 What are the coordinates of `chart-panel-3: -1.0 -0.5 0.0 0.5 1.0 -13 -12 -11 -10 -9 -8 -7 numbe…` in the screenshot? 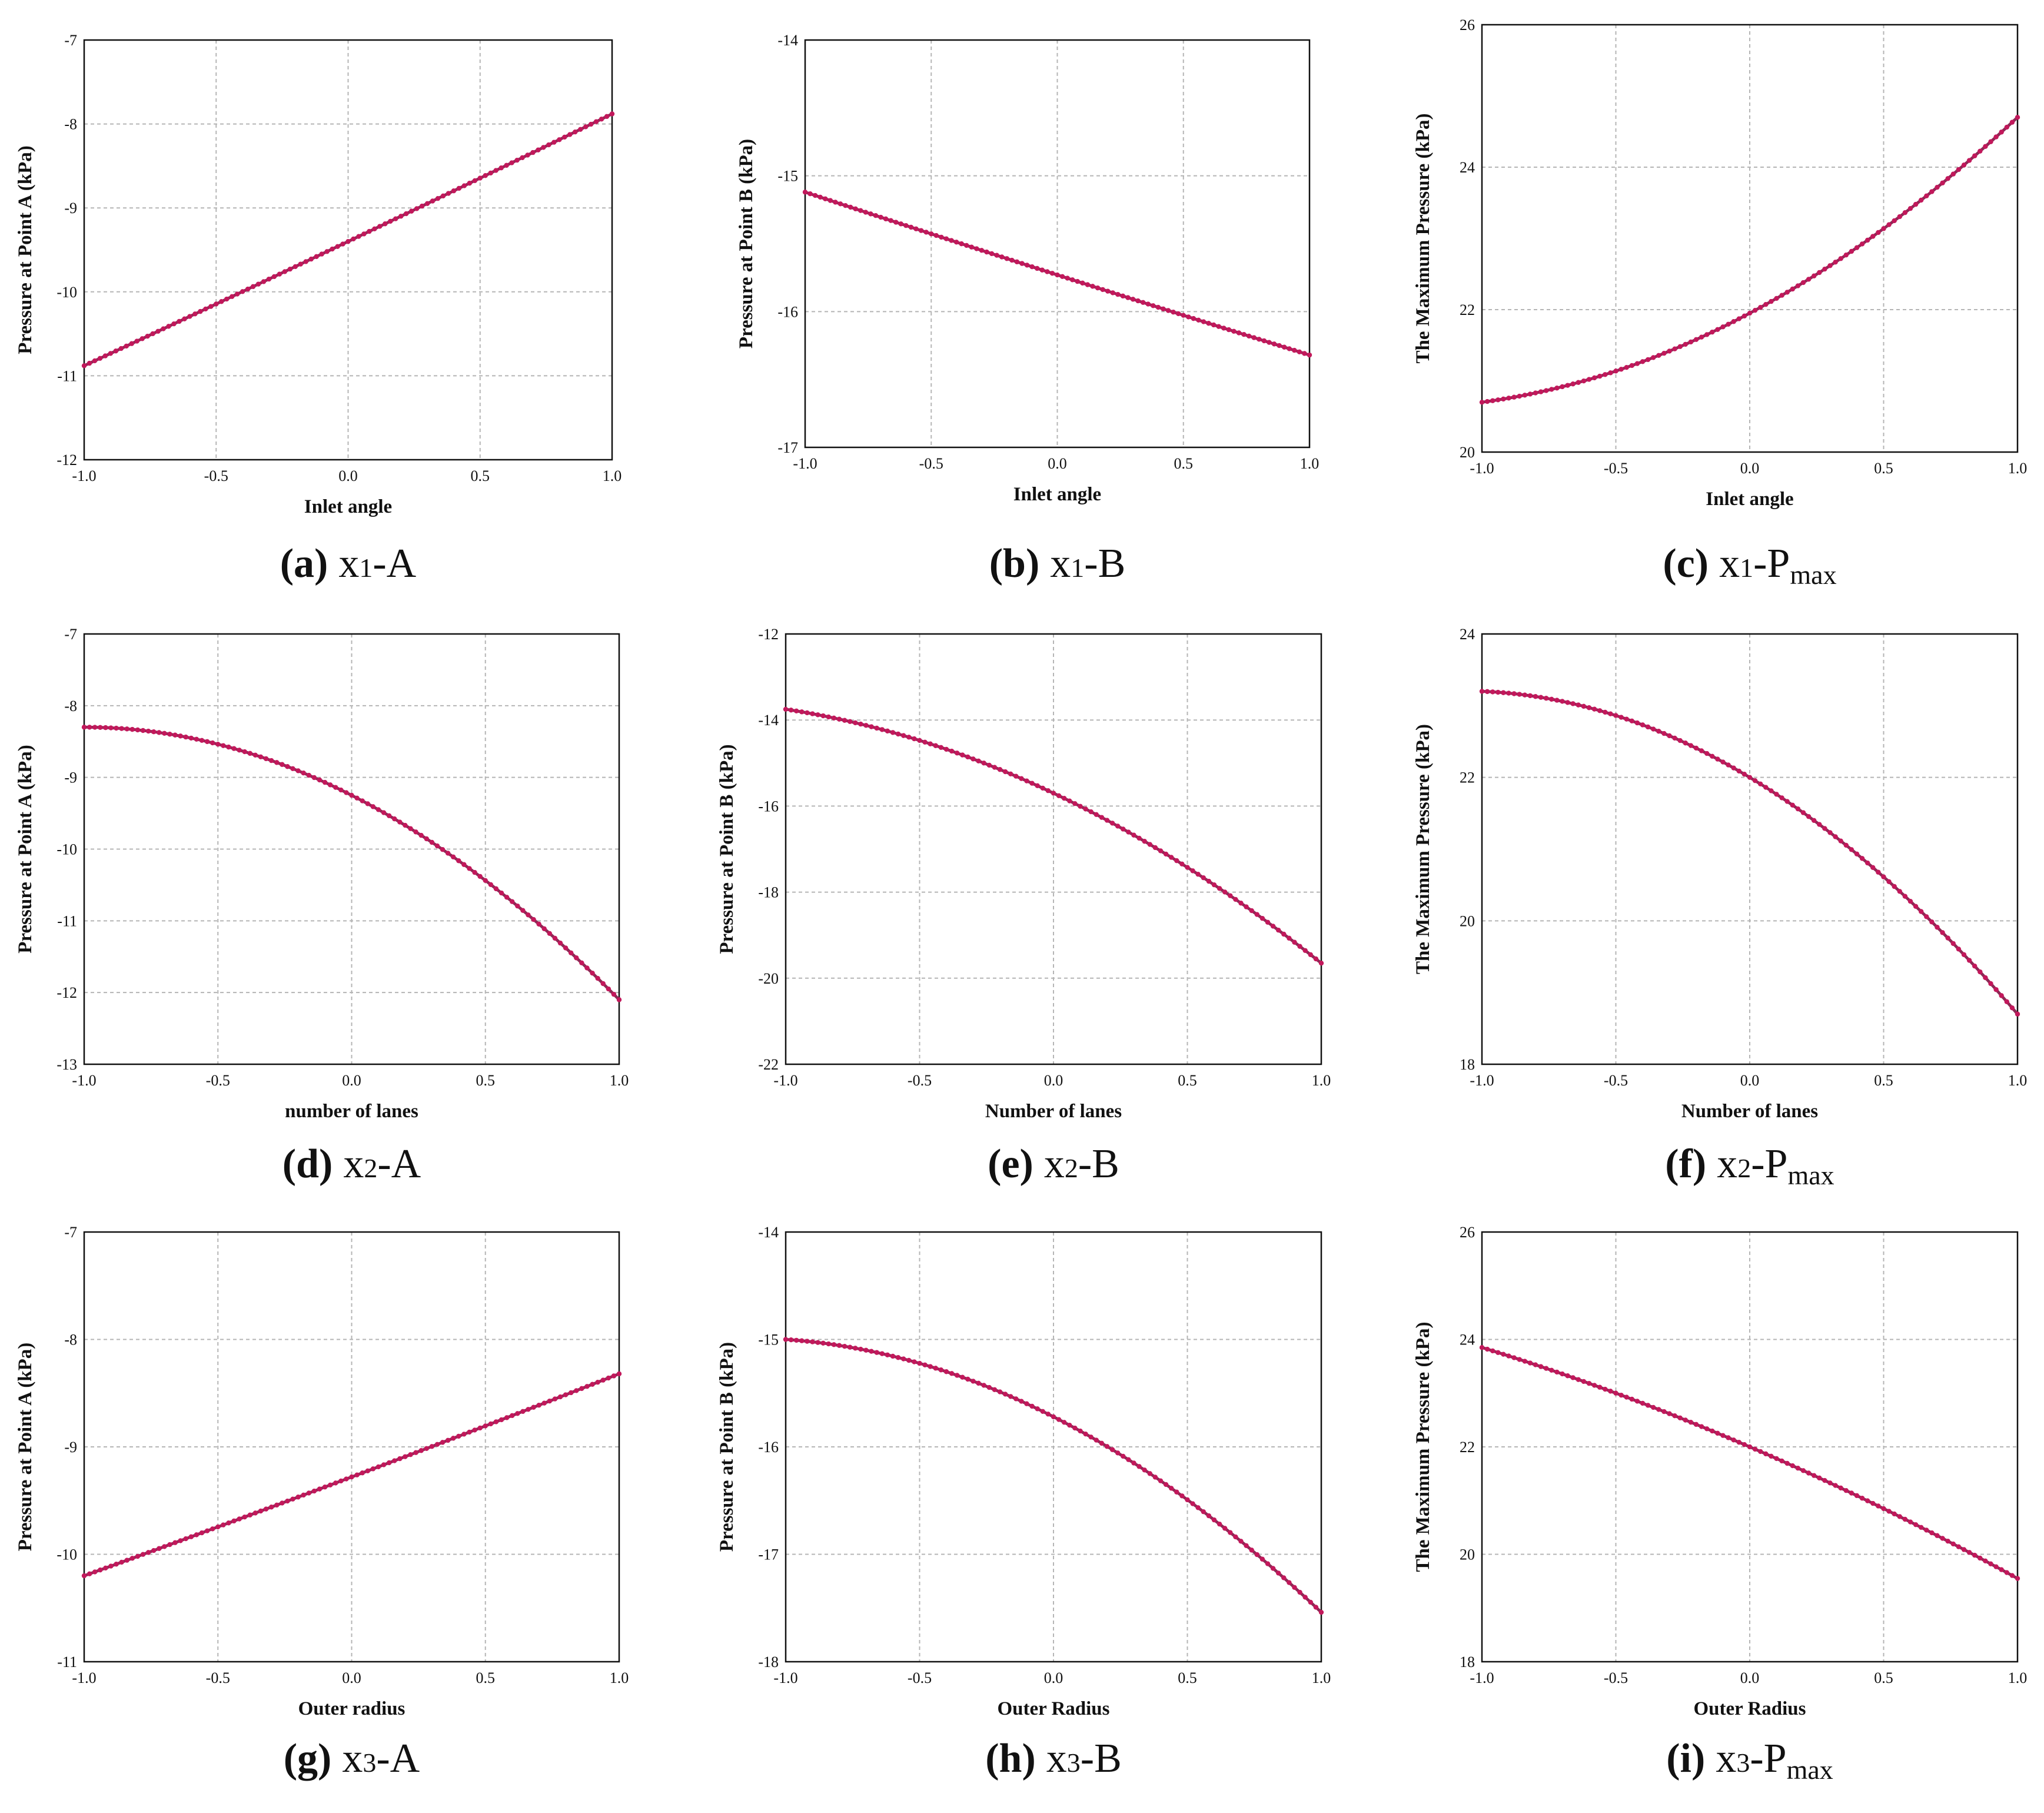 It's located at (322, 906).